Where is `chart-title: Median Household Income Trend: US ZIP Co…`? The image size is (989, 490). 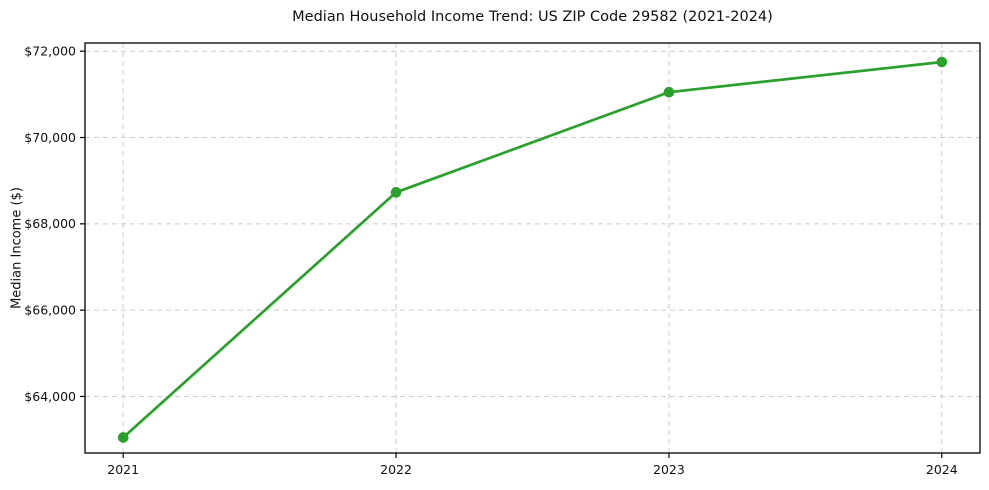 chart-title: Median Household Income Trend: US ZIP Co… is located at coordinates (532, 17).